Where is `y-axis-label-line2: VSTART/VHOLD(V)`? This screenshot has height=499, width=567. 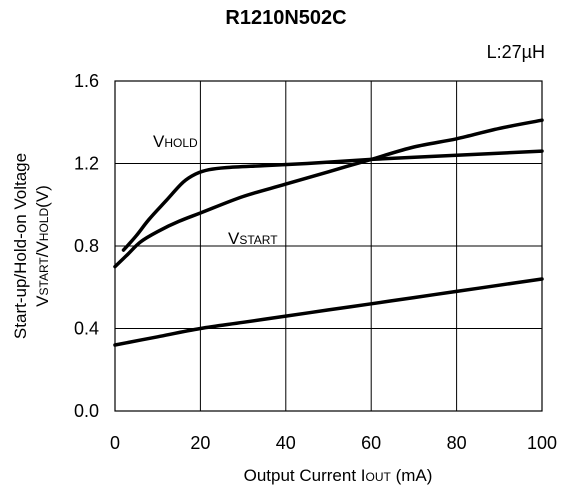
y-axis-label-line2: VSTART/VHOLD(V) is located at coordinates (42, 246).